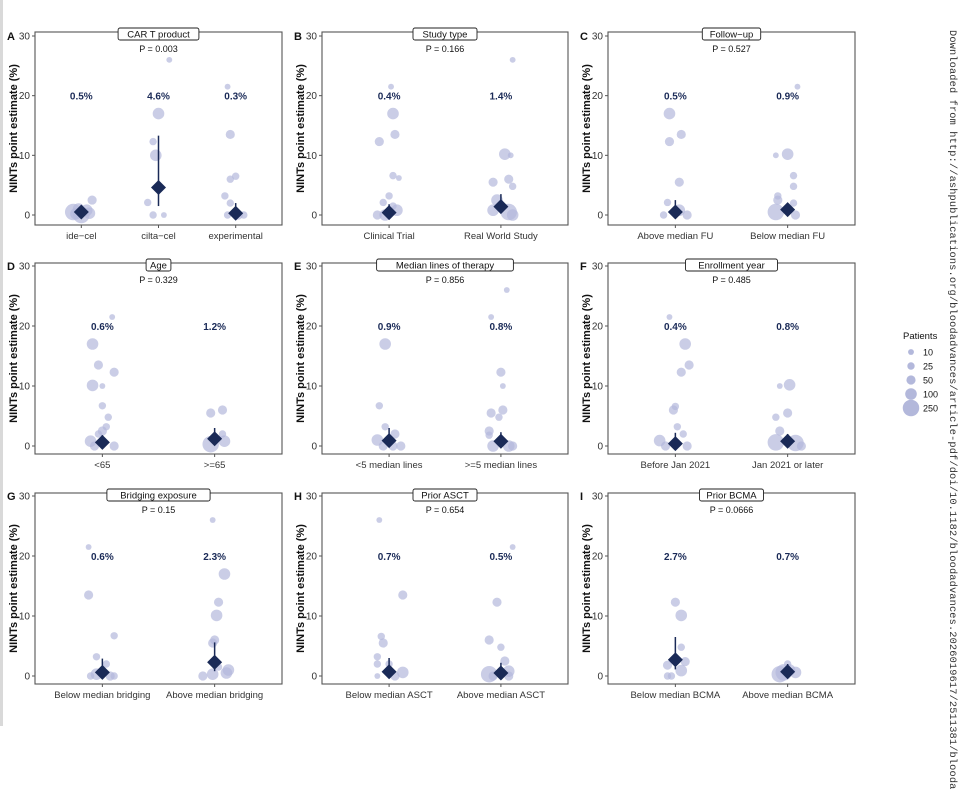 The image size is (966, 790). I want to click on x-tick-label: Below median bridging, so click(102, 695).